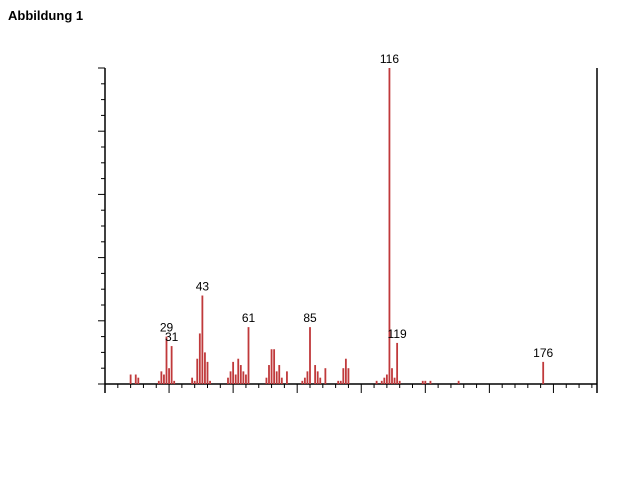 The width and height of the screenshot is (640, 480). Describe the element at coordinates (310, 318) in the screenshot. I see `peak-label: 85` at that location.